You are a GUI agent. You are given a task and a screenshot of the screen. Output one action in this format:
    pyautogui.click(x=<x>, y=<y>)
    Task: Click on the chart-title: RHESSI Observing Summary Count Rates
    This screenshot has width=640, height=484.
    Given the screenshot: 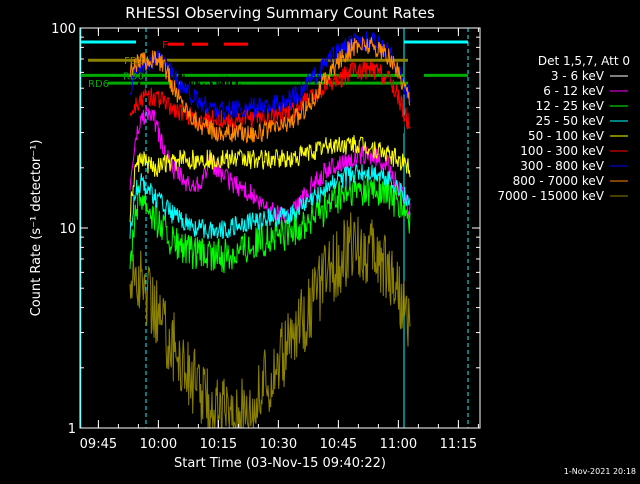 What is the action you would take?
    pyautogui.click(x=280, y=13)
    